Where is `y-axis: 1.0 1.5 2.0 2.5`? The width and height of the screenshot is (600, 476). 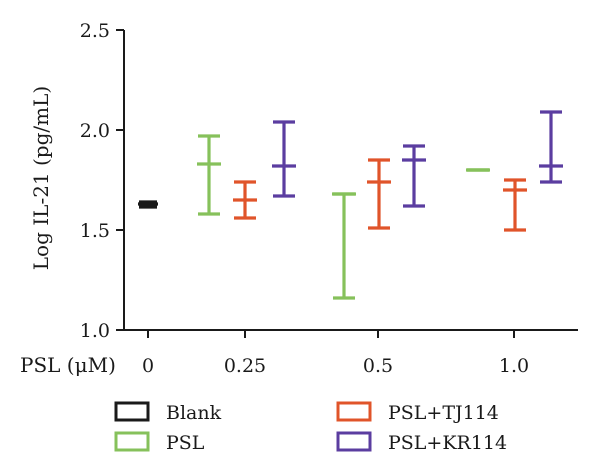 y-axis: 1.0 1.5 2.0 2.5 is located at coordinates (102, 181).